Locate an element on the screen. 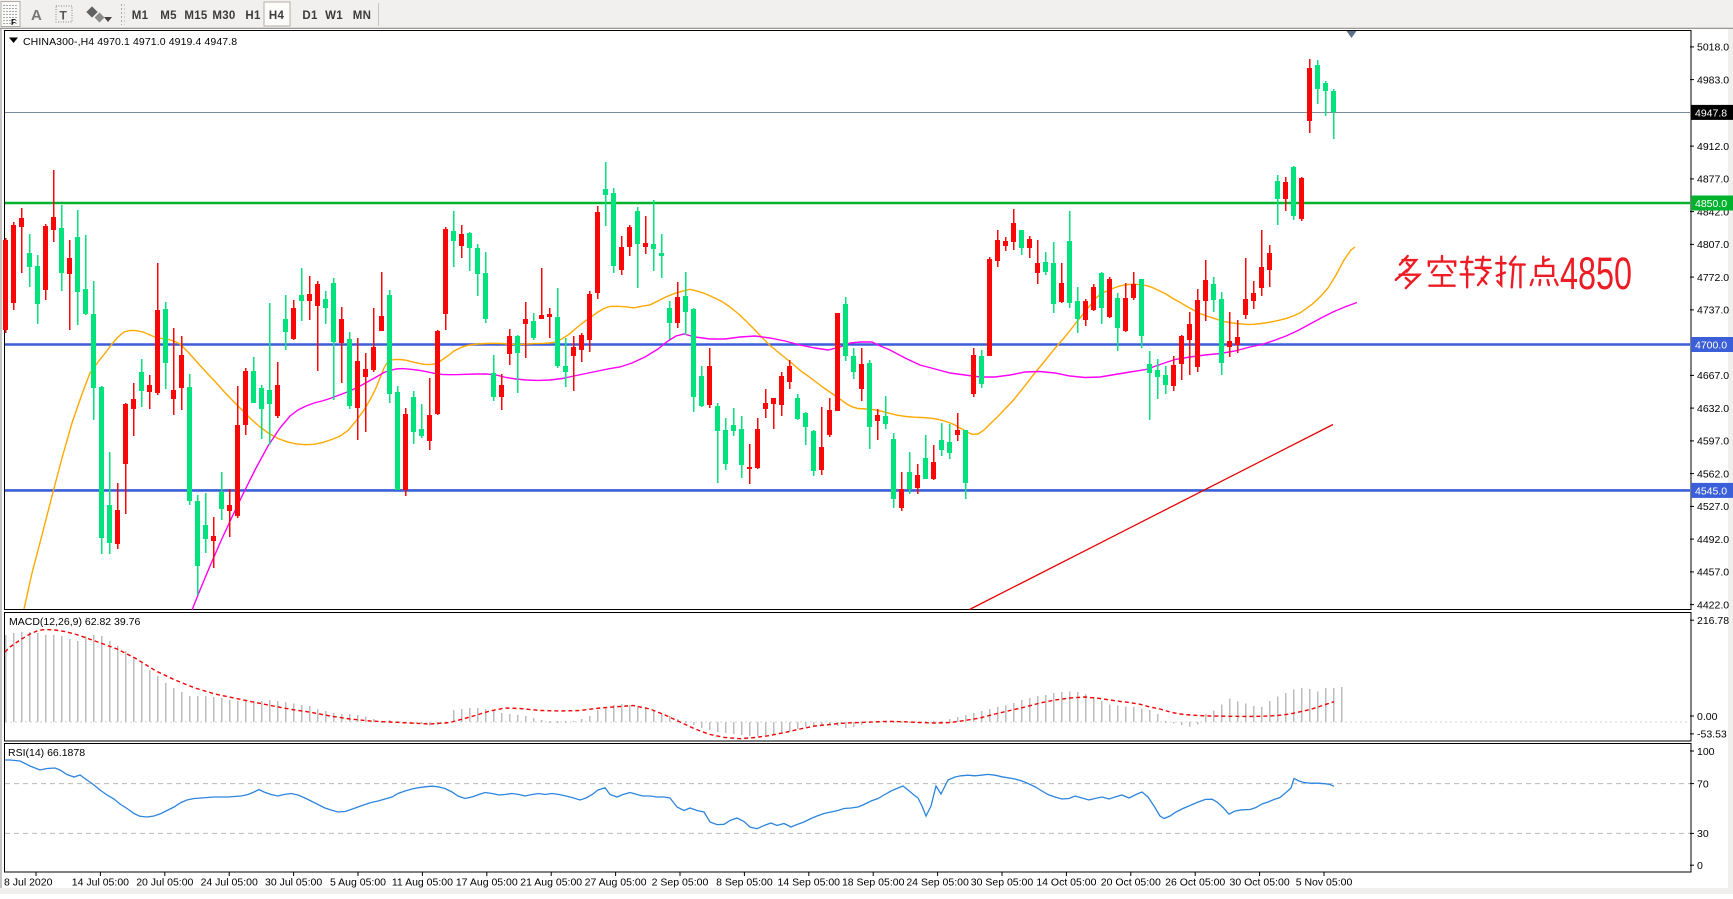 The image size is (1733, 899). svg-text: 24 Sep 05:00 is located at coordinates (937, 883).